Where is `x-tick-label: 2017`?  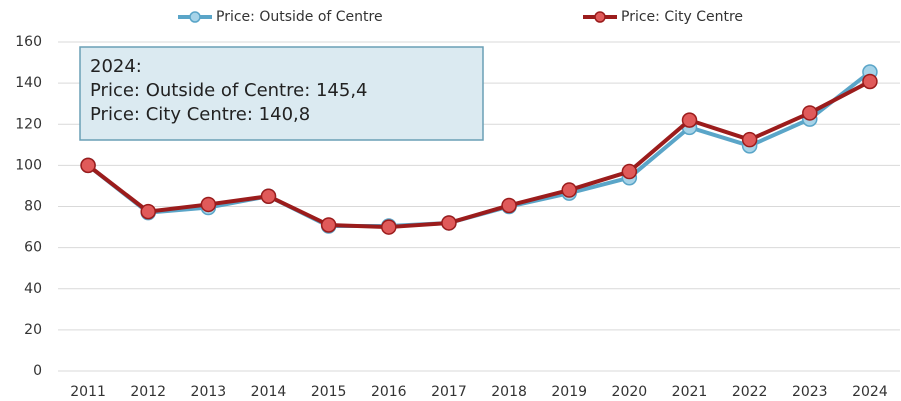 x-tick-label: 2017 is located at coordinates (449, 392).